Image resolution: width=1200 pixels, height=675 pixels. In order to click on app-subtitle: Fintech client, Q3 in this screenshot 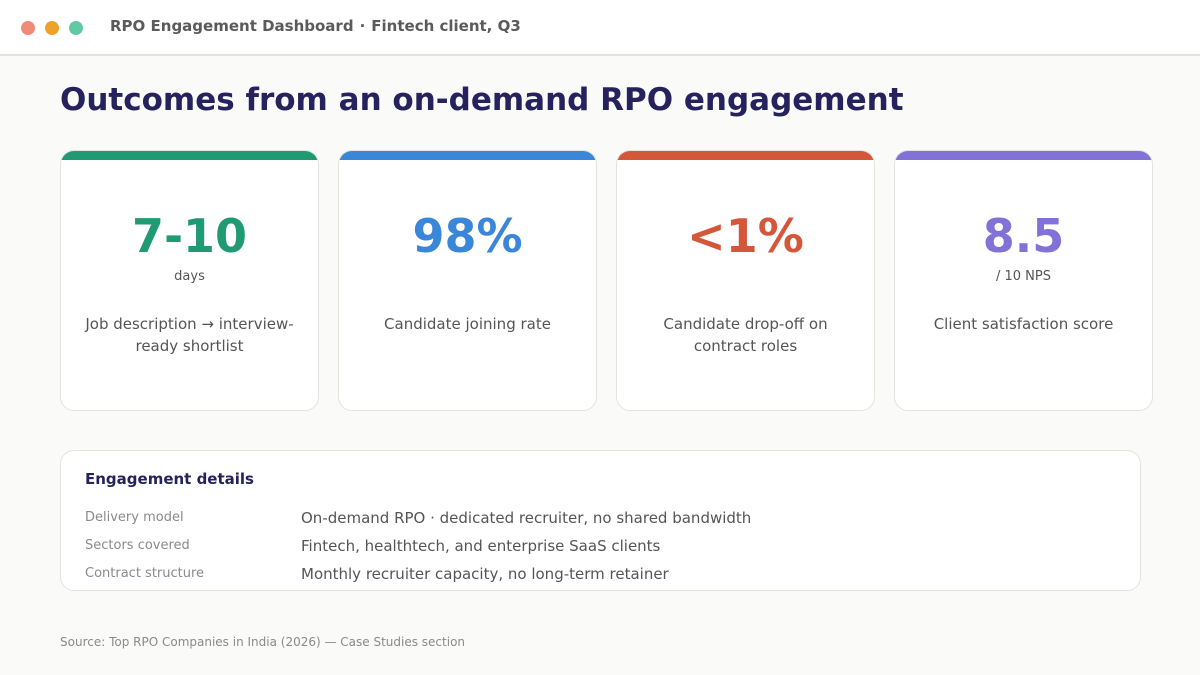, I will do `click(446, 26)`.